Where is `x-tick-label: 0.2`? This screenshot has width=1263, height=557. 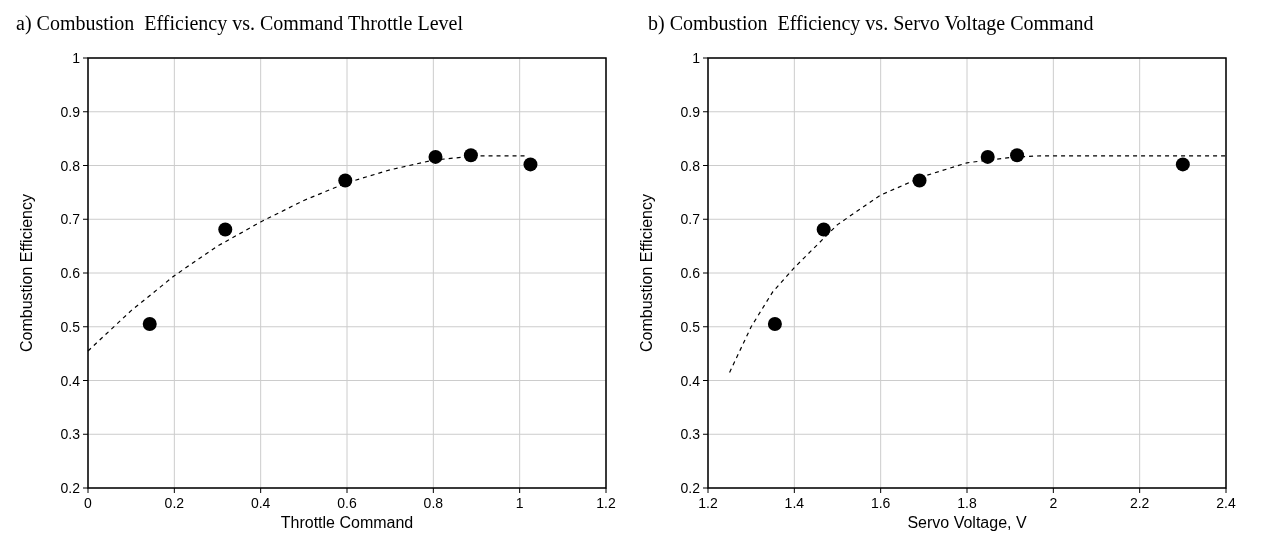 x-tick-label: 0.2 is located at coordinates (174, 503).